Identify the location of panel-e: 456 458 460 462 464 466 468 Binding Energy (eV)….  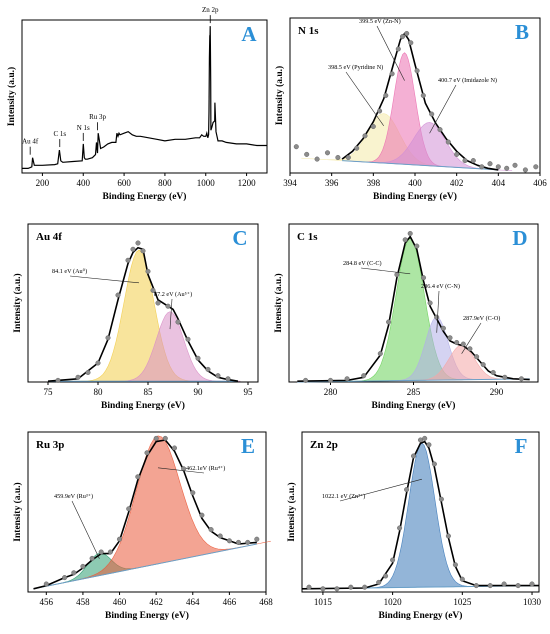
(142, 526).